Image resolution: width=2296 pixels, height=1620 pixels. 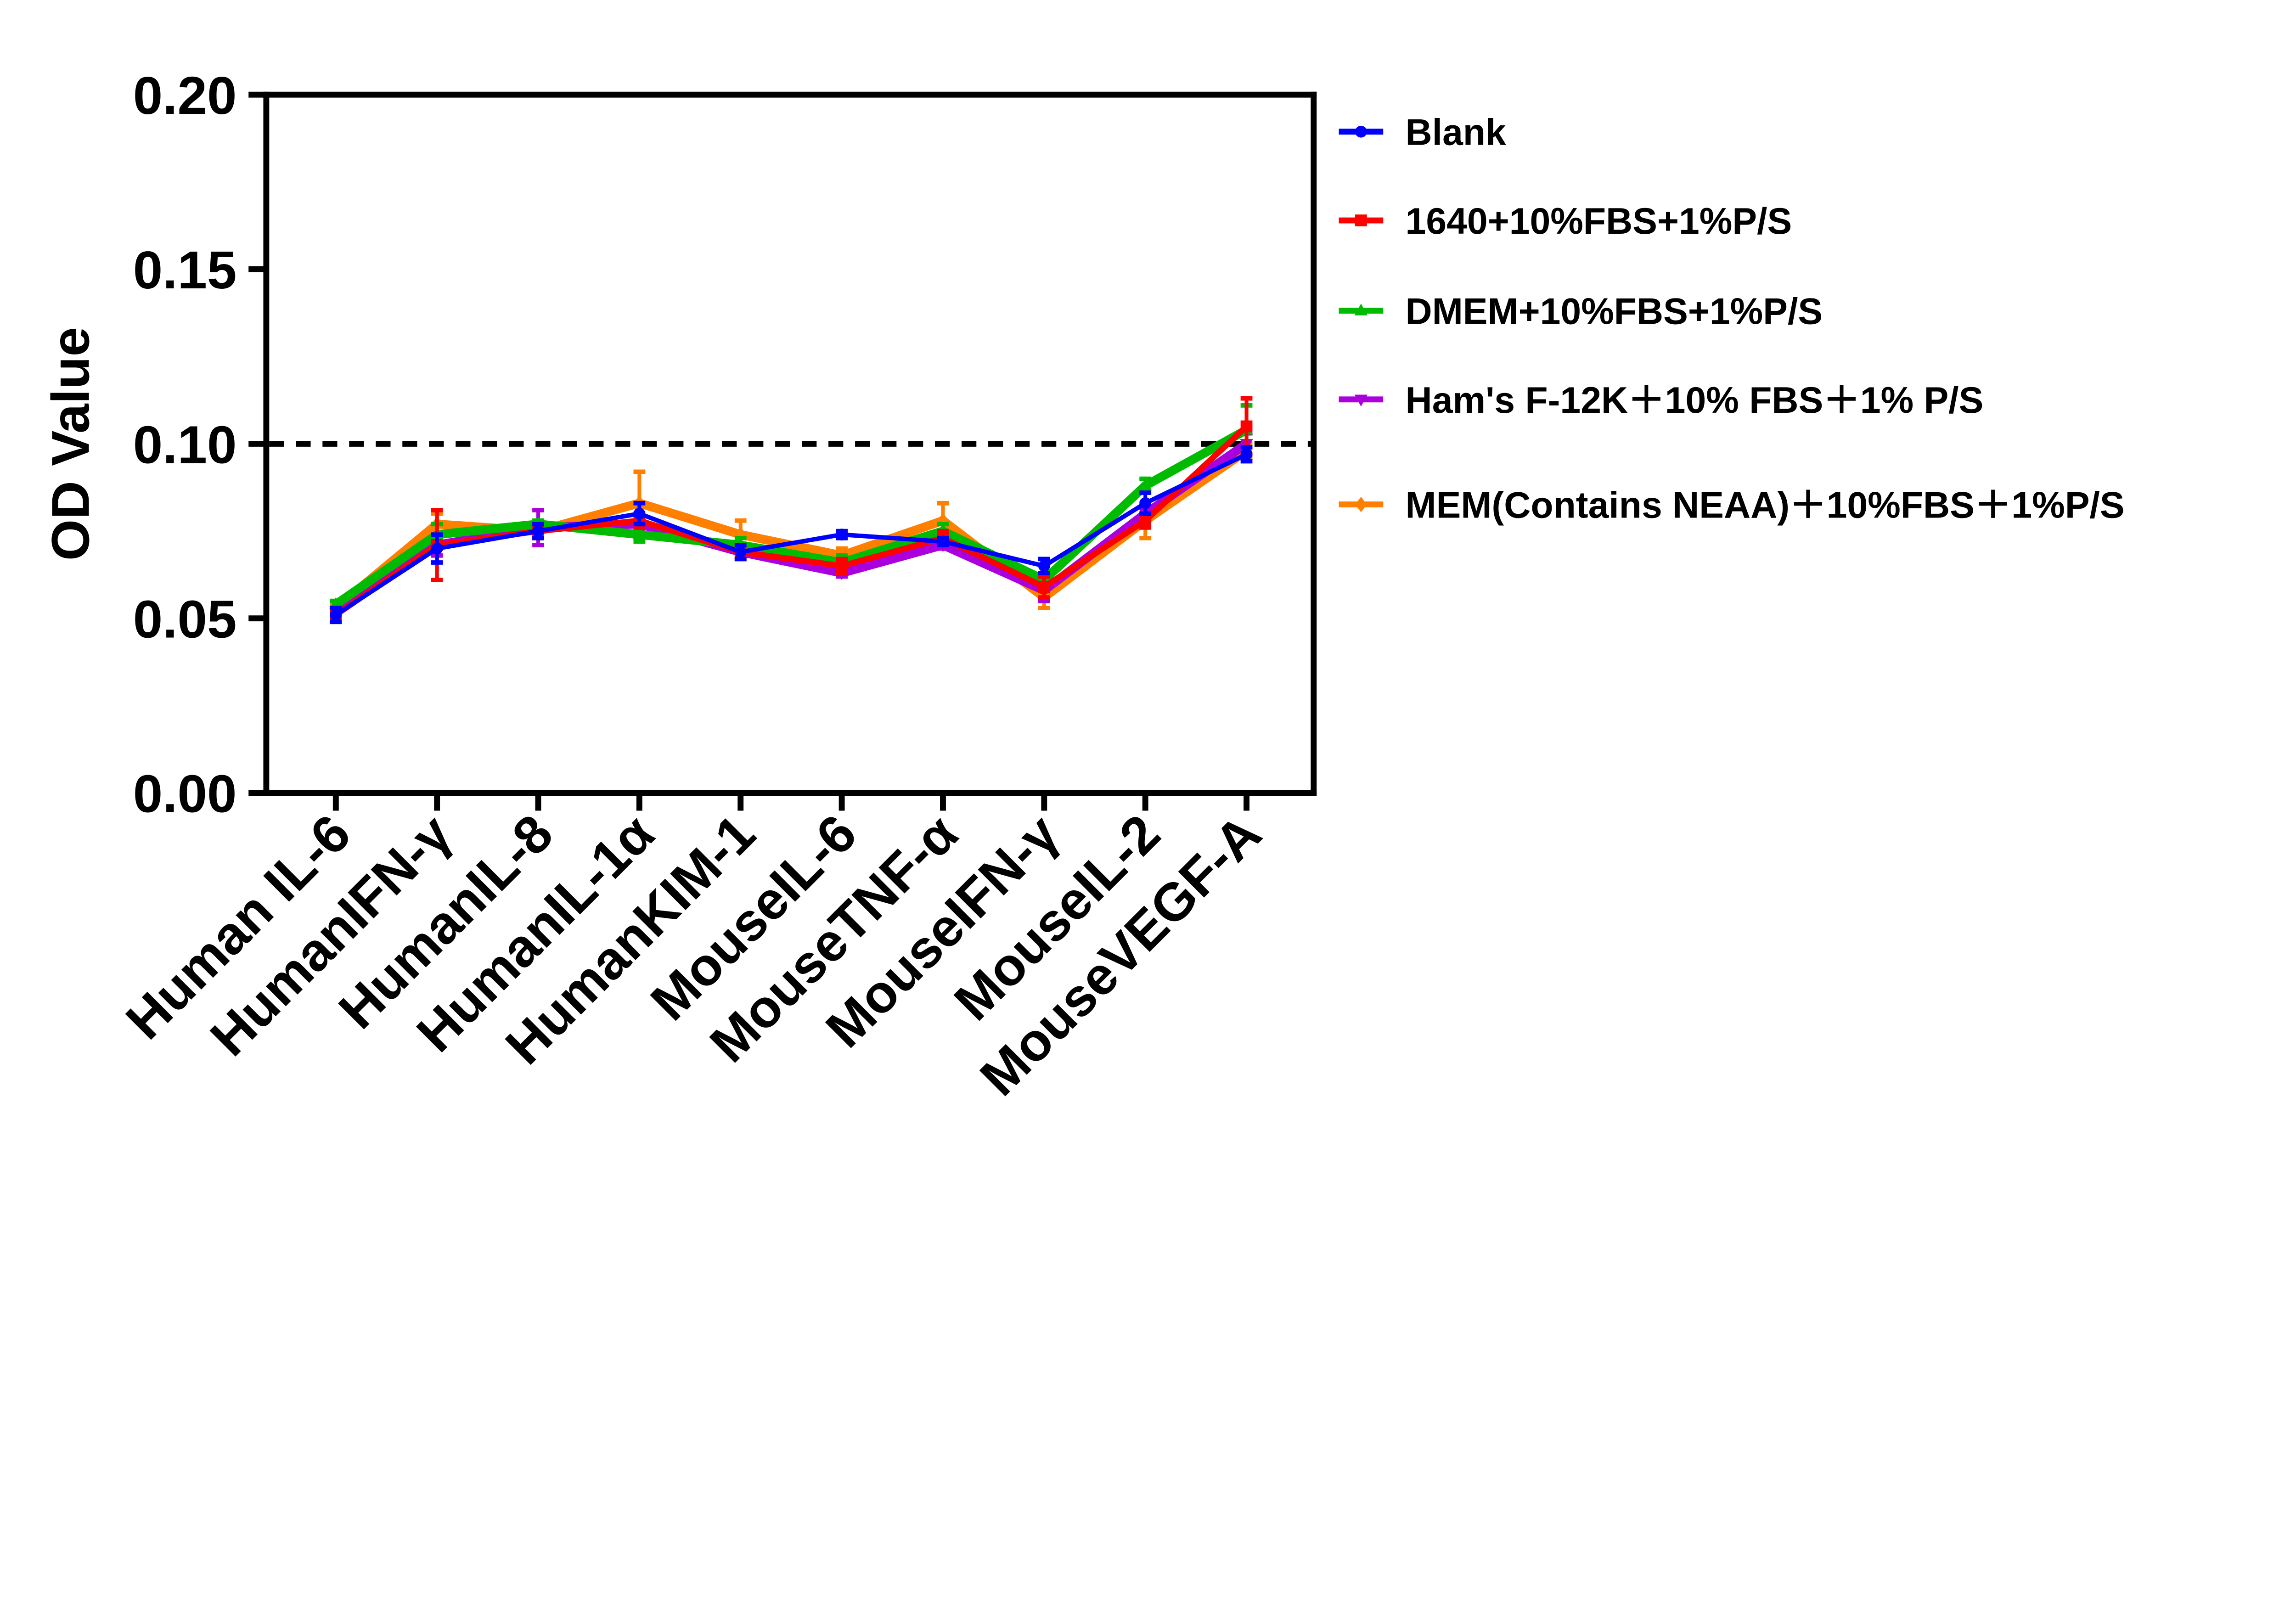 I want to click on legend-item: MEM(Contains NEAA)＋10%FBS＋1%P/S, so click(x=1732, y=505).